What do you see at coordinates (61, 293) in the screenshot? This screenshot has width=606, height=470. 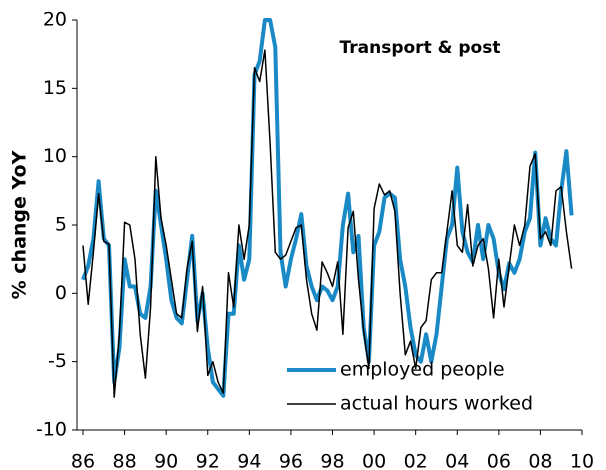 I see `y-tick-label: 0` at bounding box center [61, 293].